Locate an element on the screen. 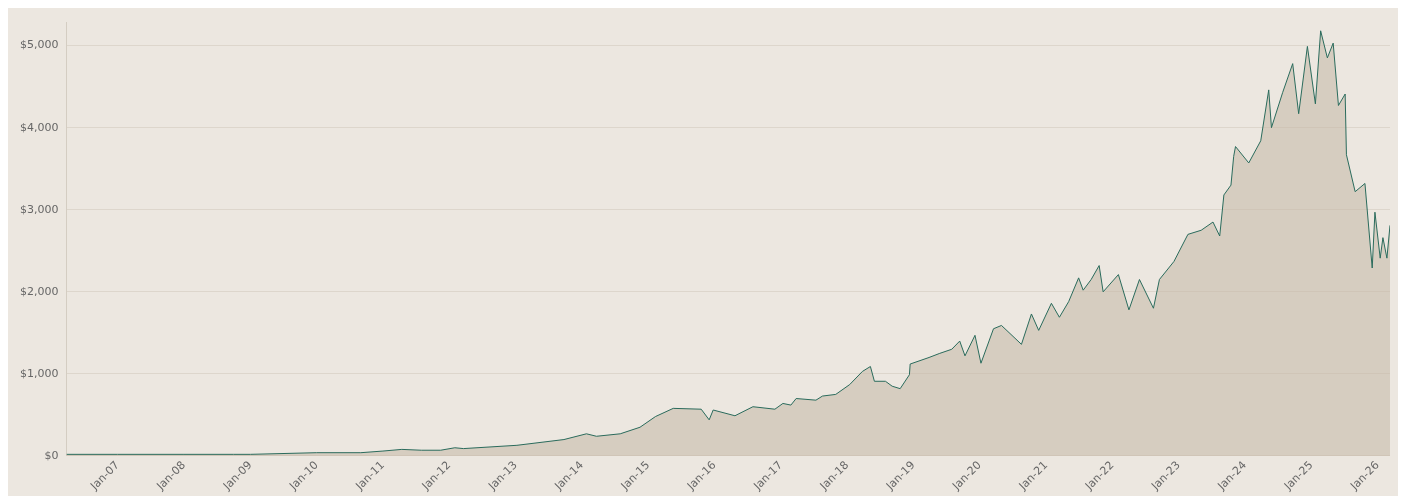 The image size is (1403, 504). y-tick-label: $0 is located at coordinates (51, 455).